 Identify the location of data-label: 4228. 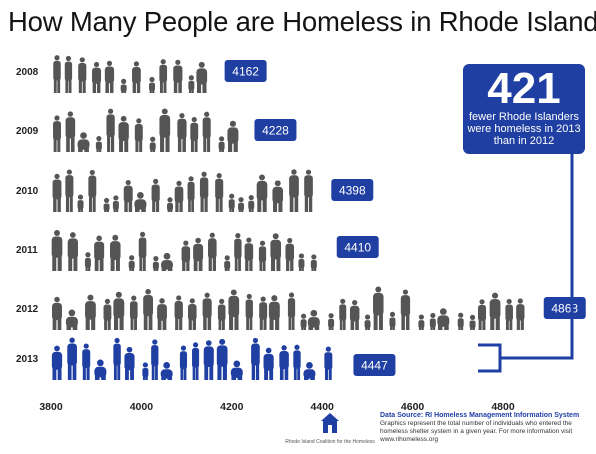
(275, 131).